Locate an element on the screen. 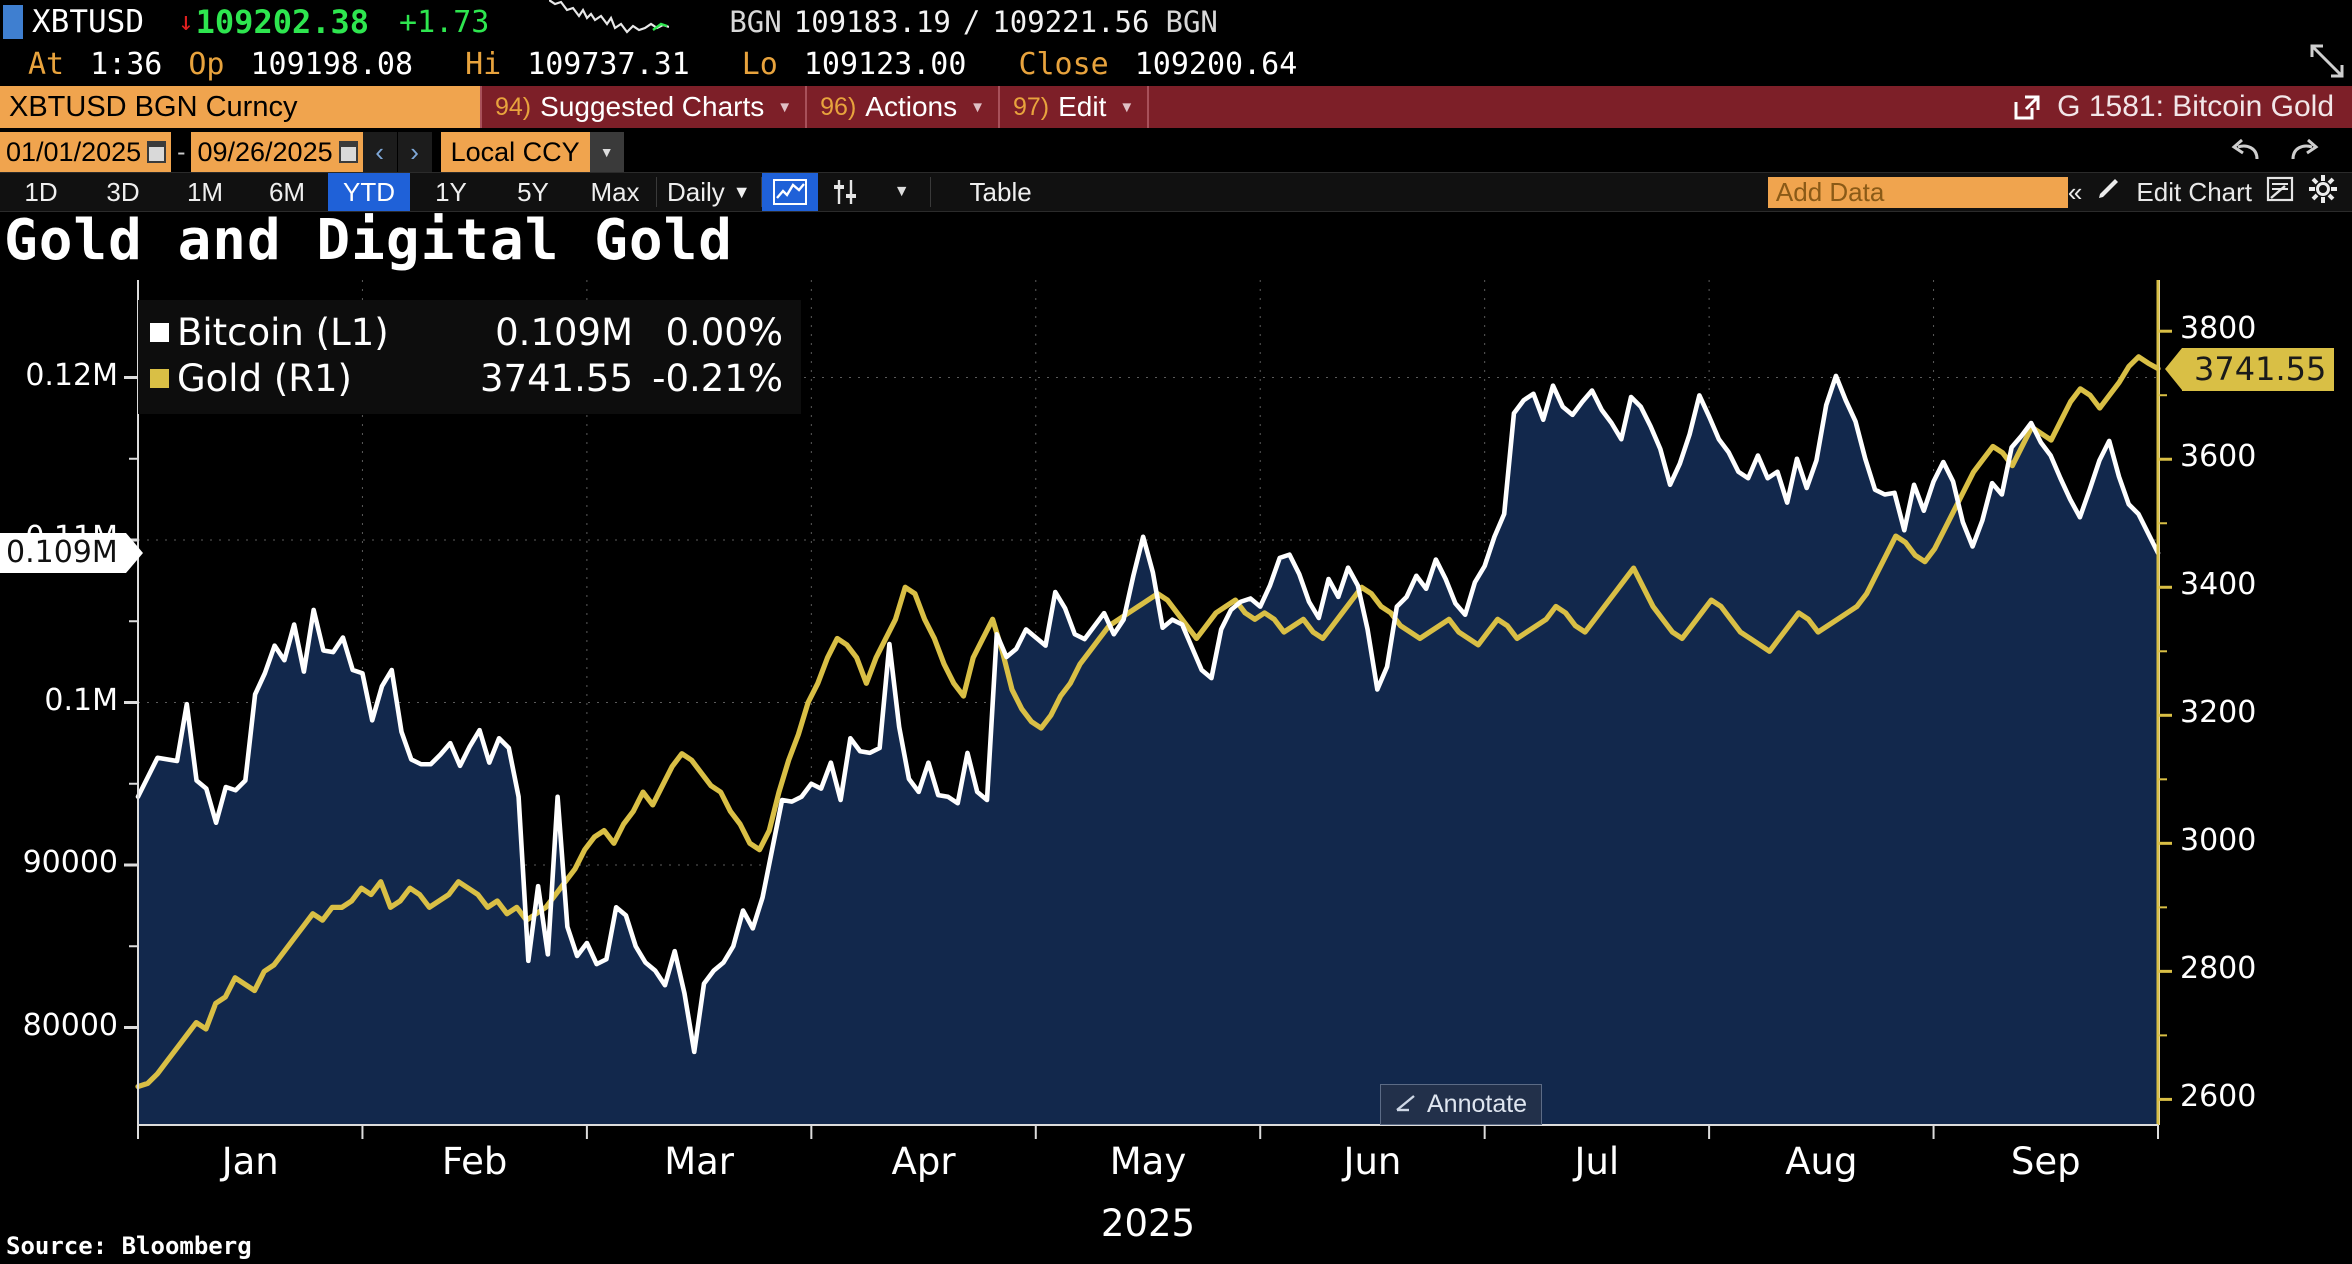  x-axis-tick-label: Feb is located at coordinates (474, 1161).